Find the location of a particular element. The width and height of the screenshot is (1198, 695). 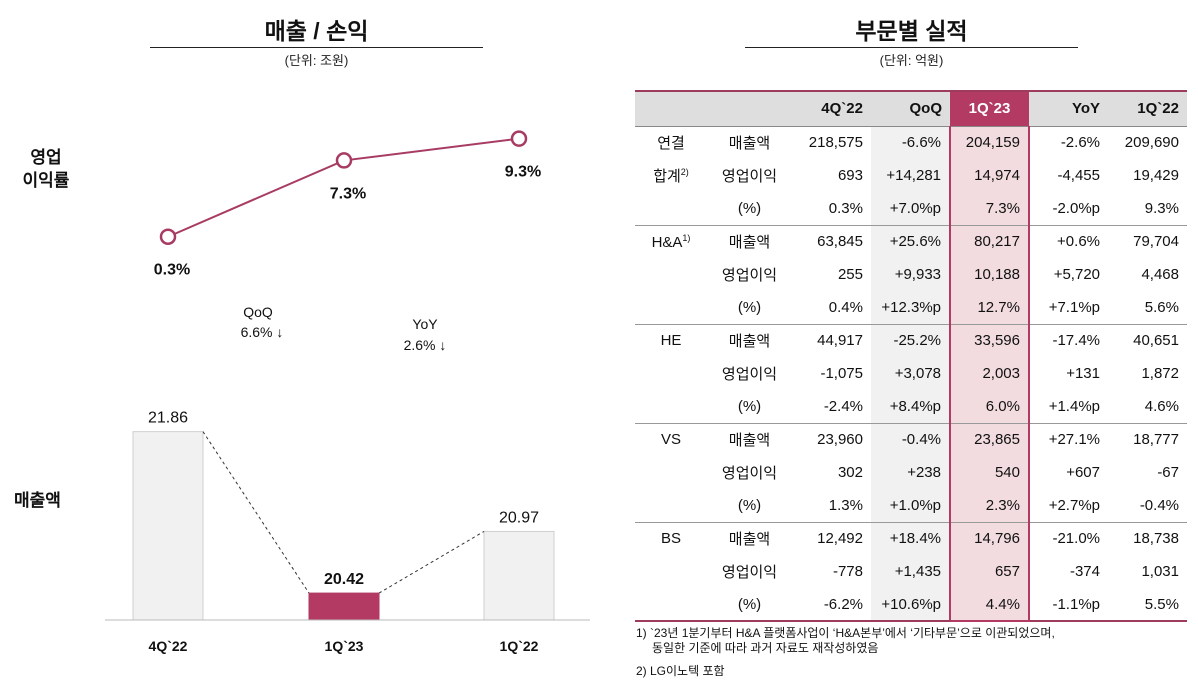

value-cell: +3,078 is located at coordinates (910, 373).